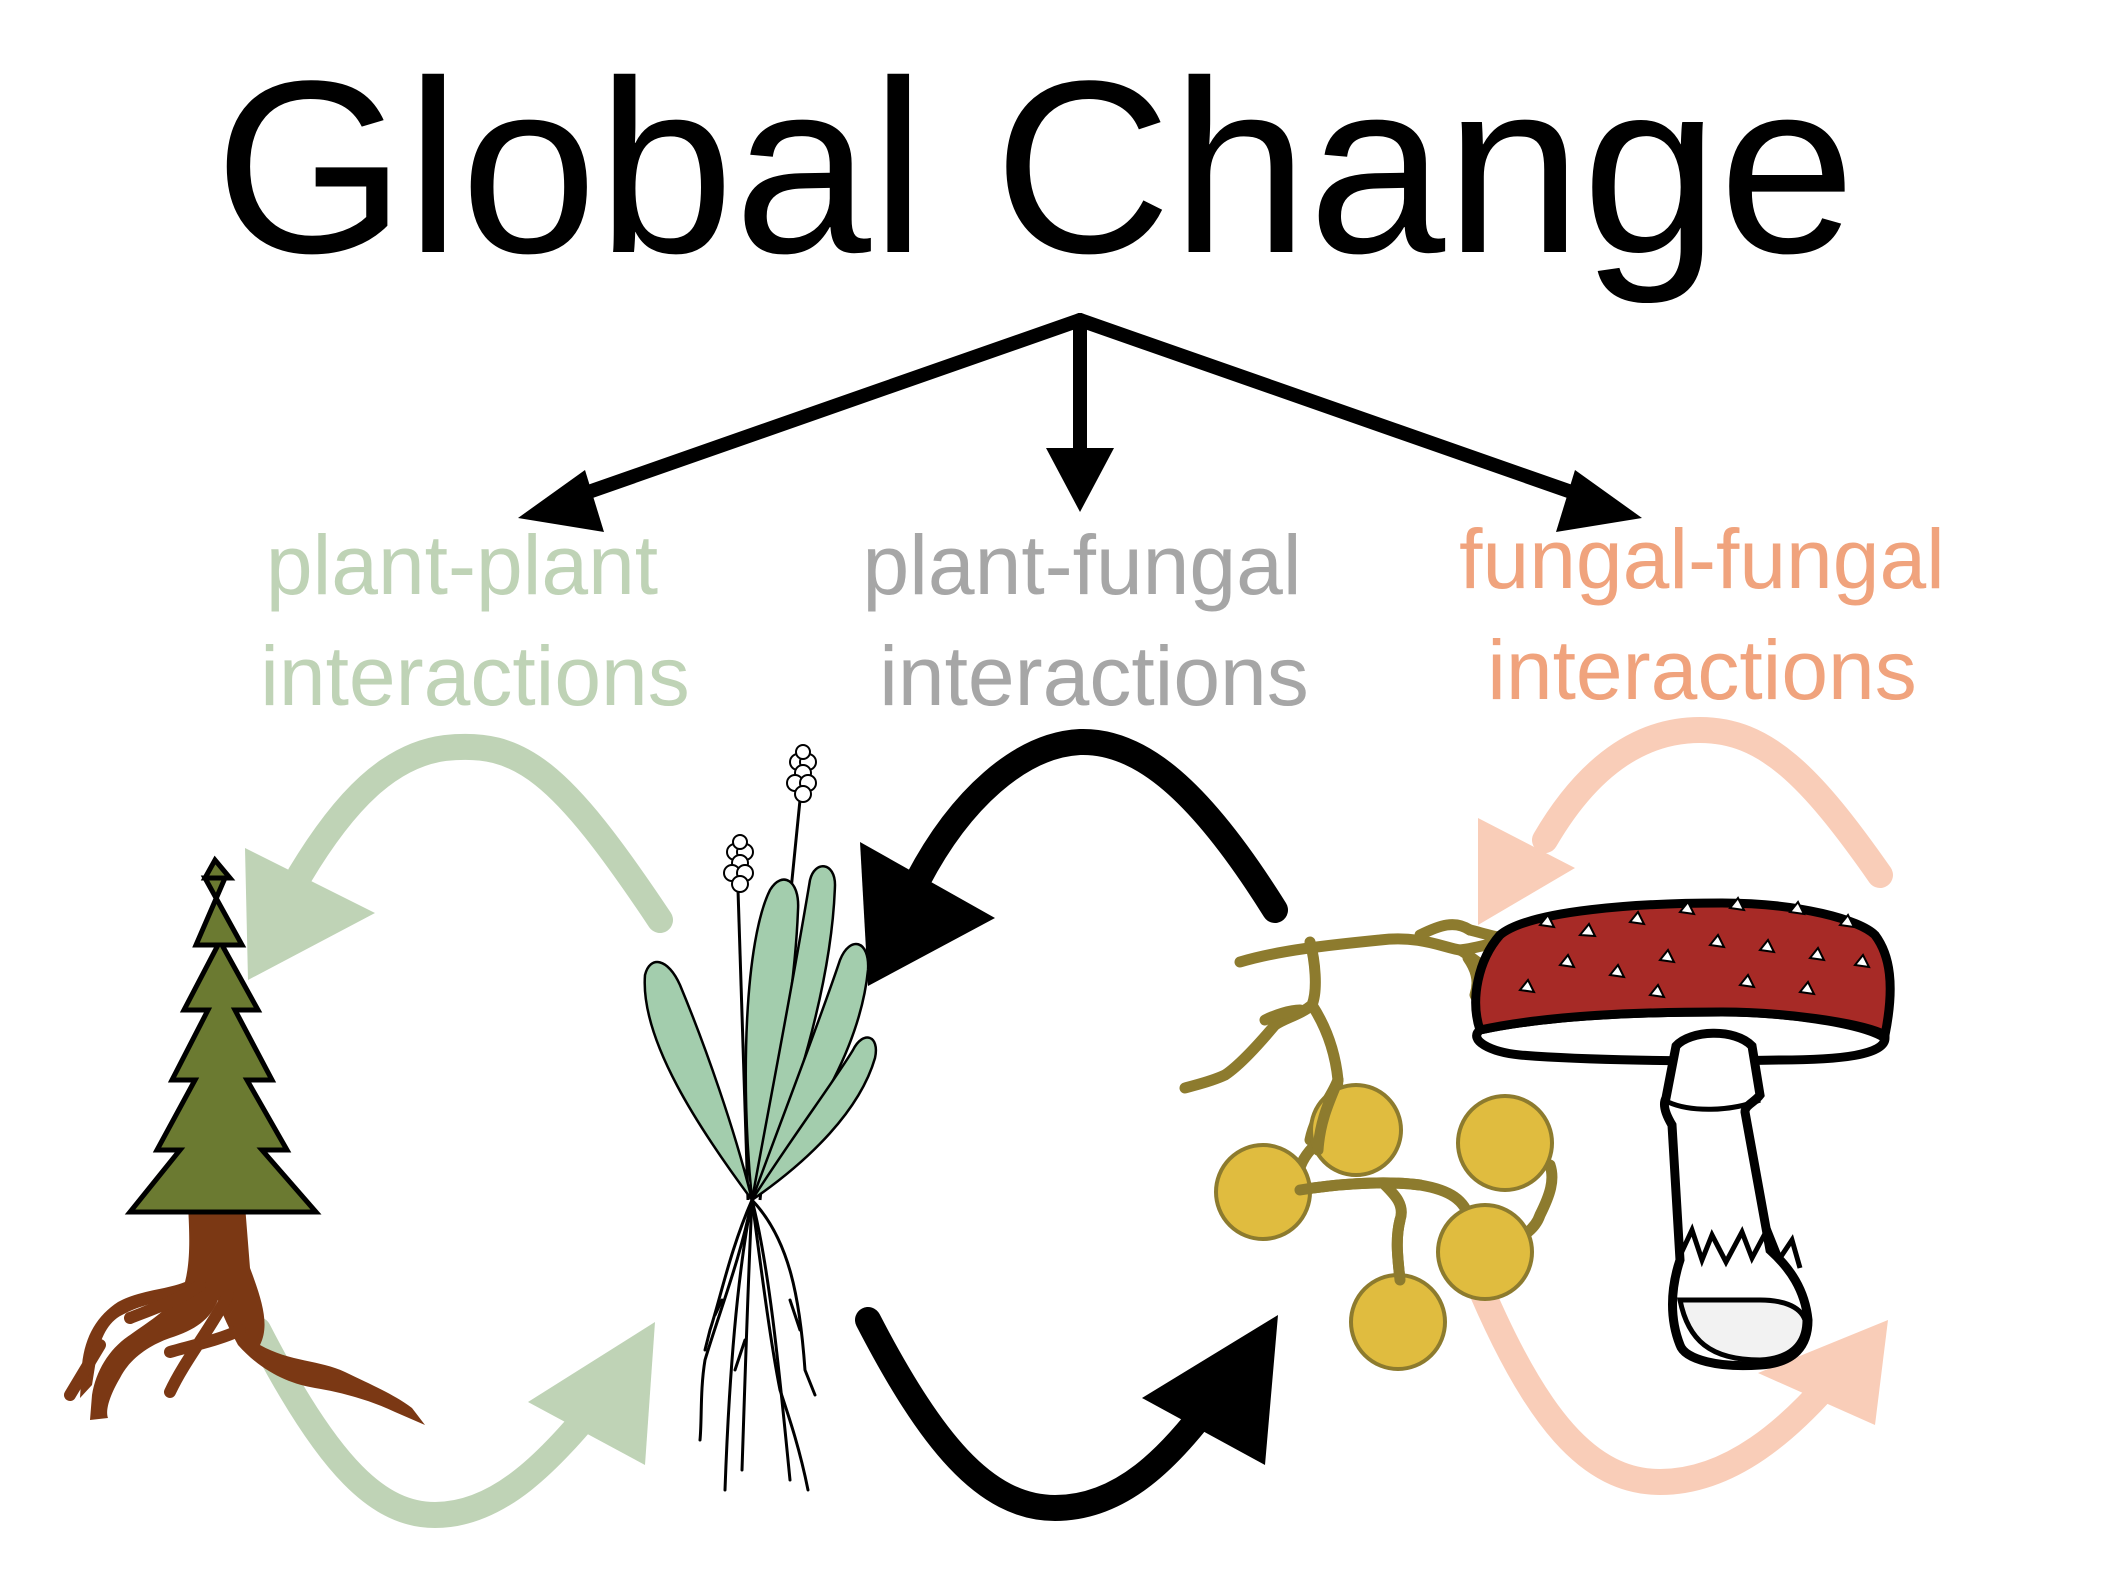  Describe the element at coordinates (462, 565) in the screenshot. I see `label-plant-plant-line1: plant-plant` at that location.